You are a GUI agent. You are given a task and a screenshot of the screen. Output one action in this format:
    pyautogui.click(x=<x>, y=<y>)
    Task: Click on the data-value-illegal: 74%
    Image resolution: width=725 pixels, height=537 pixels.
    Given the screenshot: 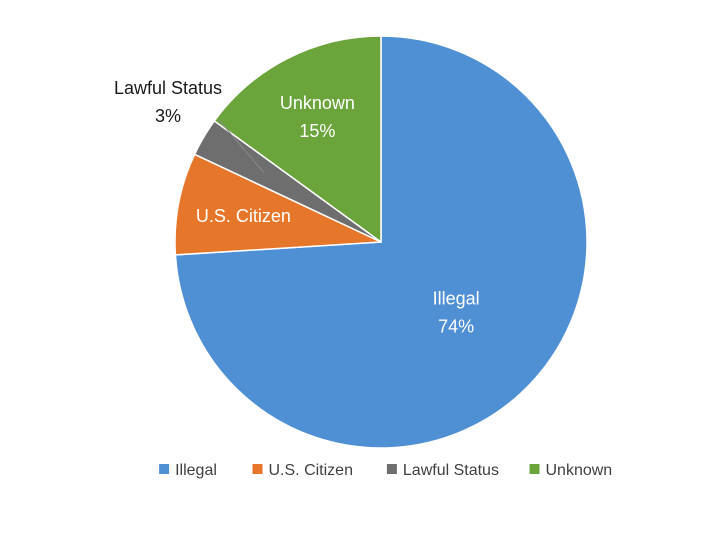 What is the action you would take?
    pyautogui.click(x=456, y=327)
    